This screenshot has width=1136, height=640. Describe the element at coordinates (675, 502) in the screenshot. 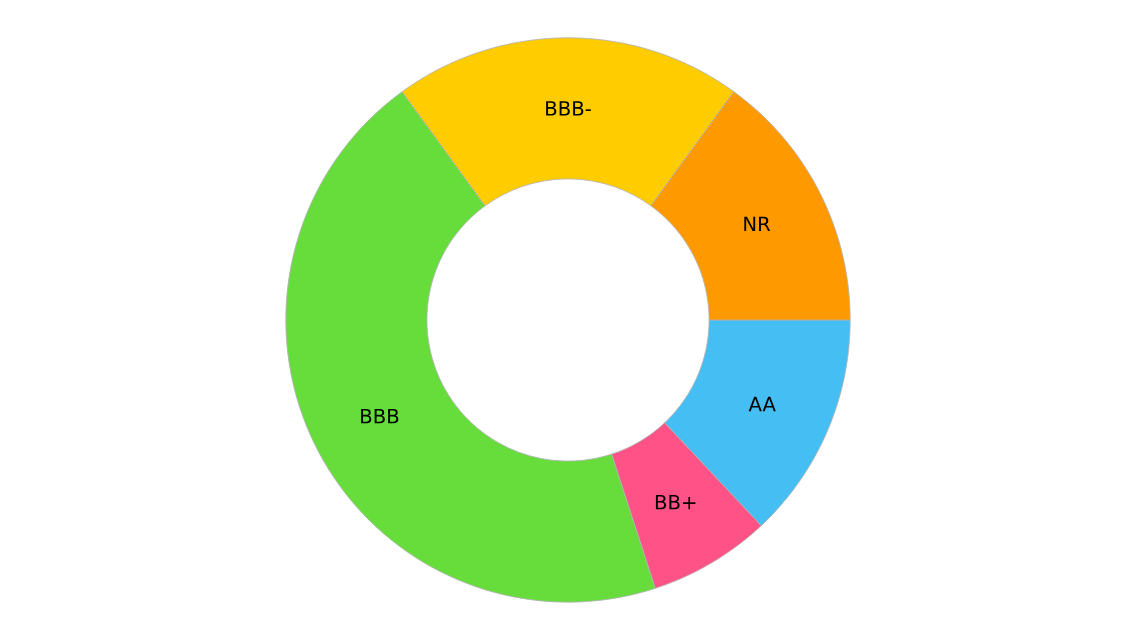

I see `slice-label: BB+` at that location.